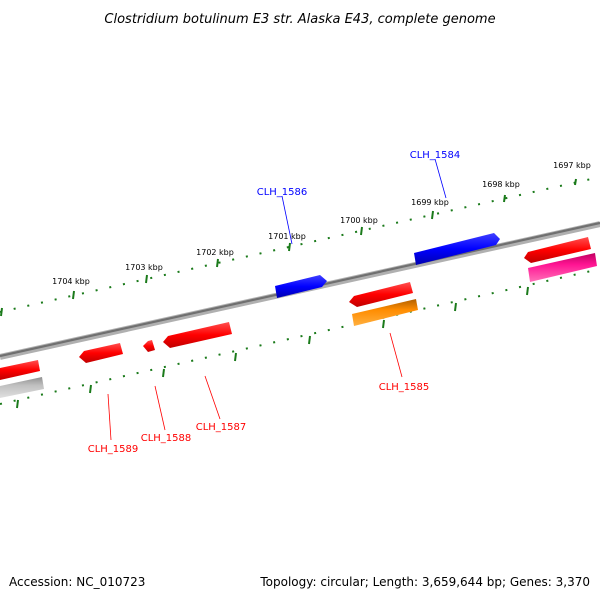 The height and width of the screenshot is (600, 600). Describe the element at coordinates (287, 236) in the screenshot. I see `tick-label-1701: 1701 kbp` at that location.